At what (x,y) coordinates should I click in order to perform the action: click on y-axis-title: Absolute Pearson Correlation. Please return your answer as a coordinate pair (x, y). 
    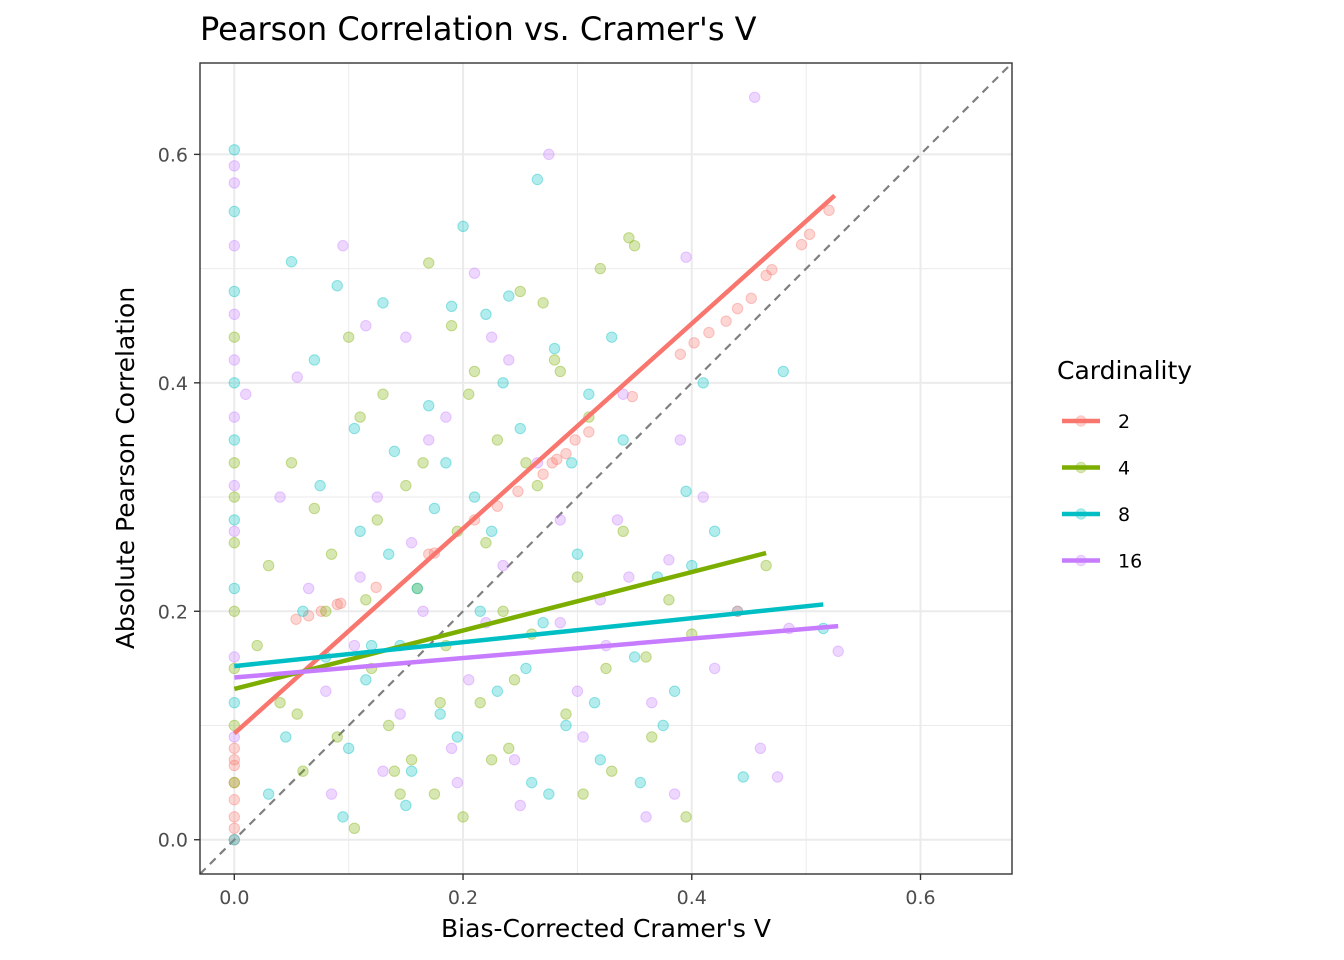
    Looking at the image, I should click on (125, 468).